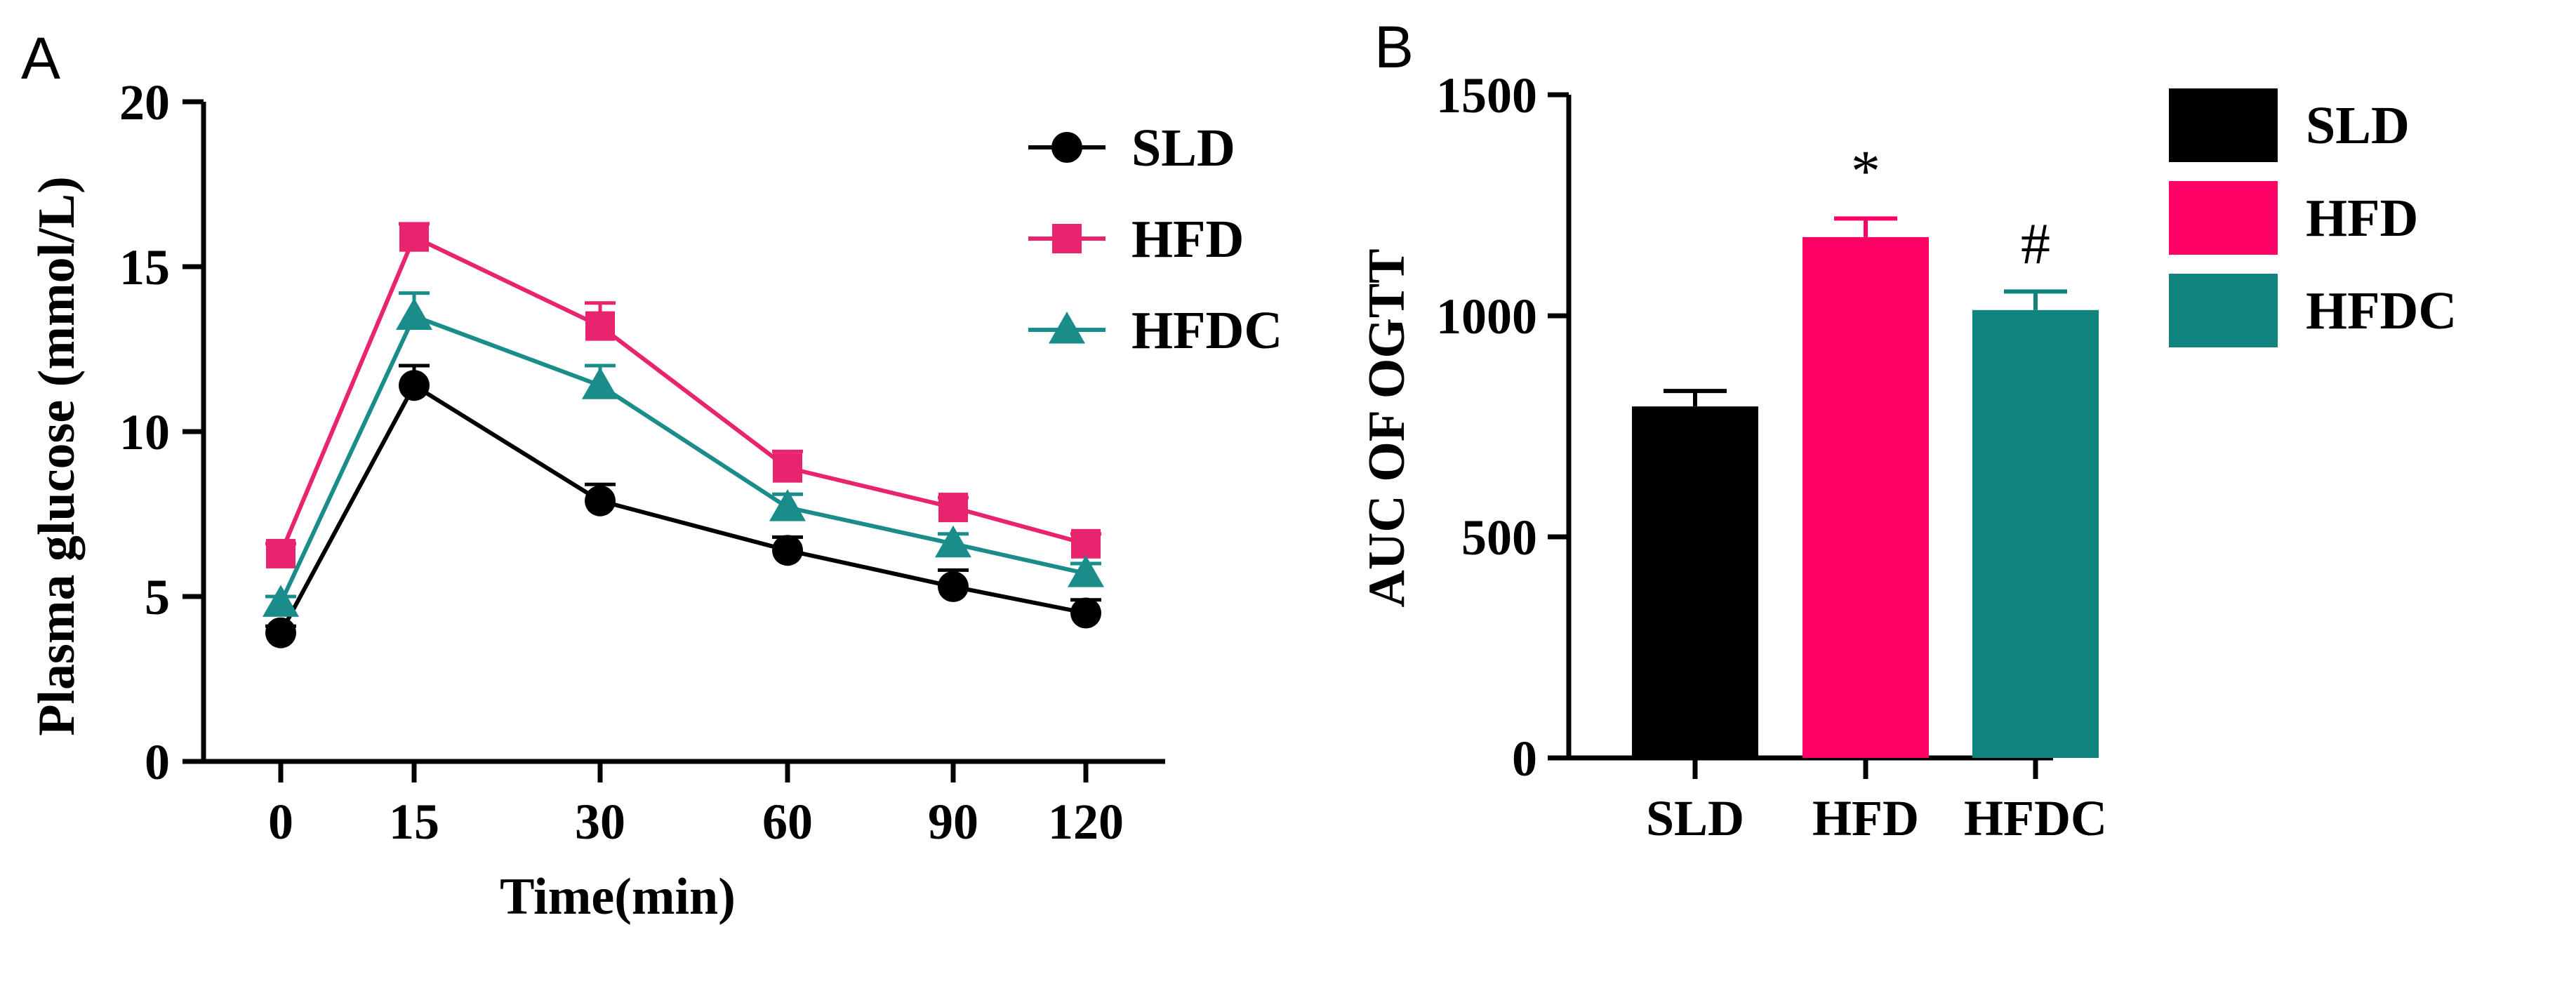 This screenshot has height=986, width=2576. What do you see at coordinates (600, 822) in the screenshot?
I see `panel-a-x-tick-label: 30` at bounding box center [600, 822].